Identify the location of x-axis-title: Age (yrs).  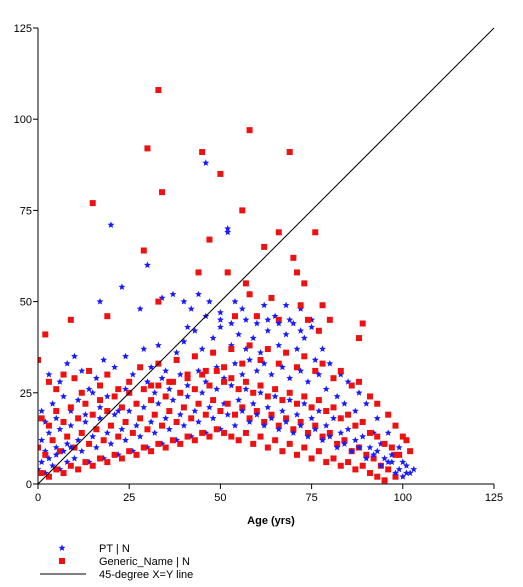
(271, 521).